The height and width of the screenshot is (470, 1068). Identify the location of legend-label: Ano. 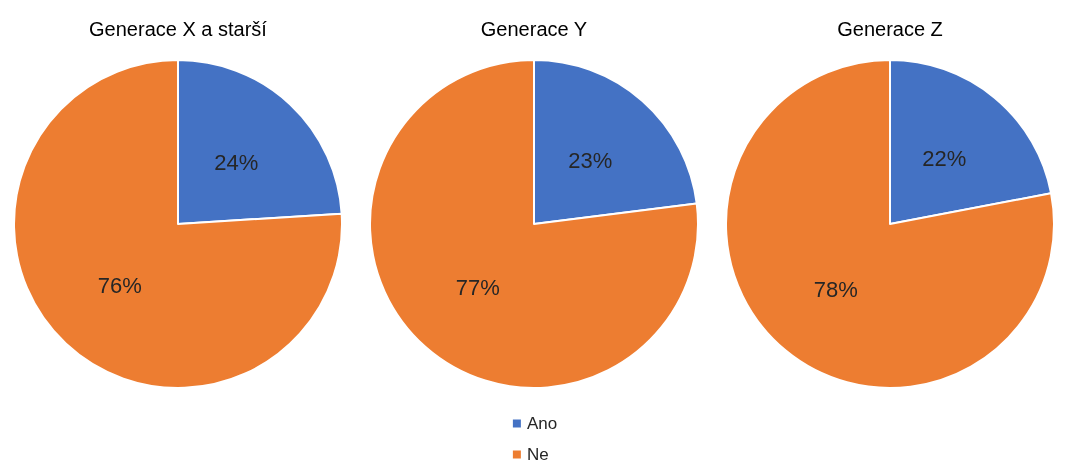
(542, 423).